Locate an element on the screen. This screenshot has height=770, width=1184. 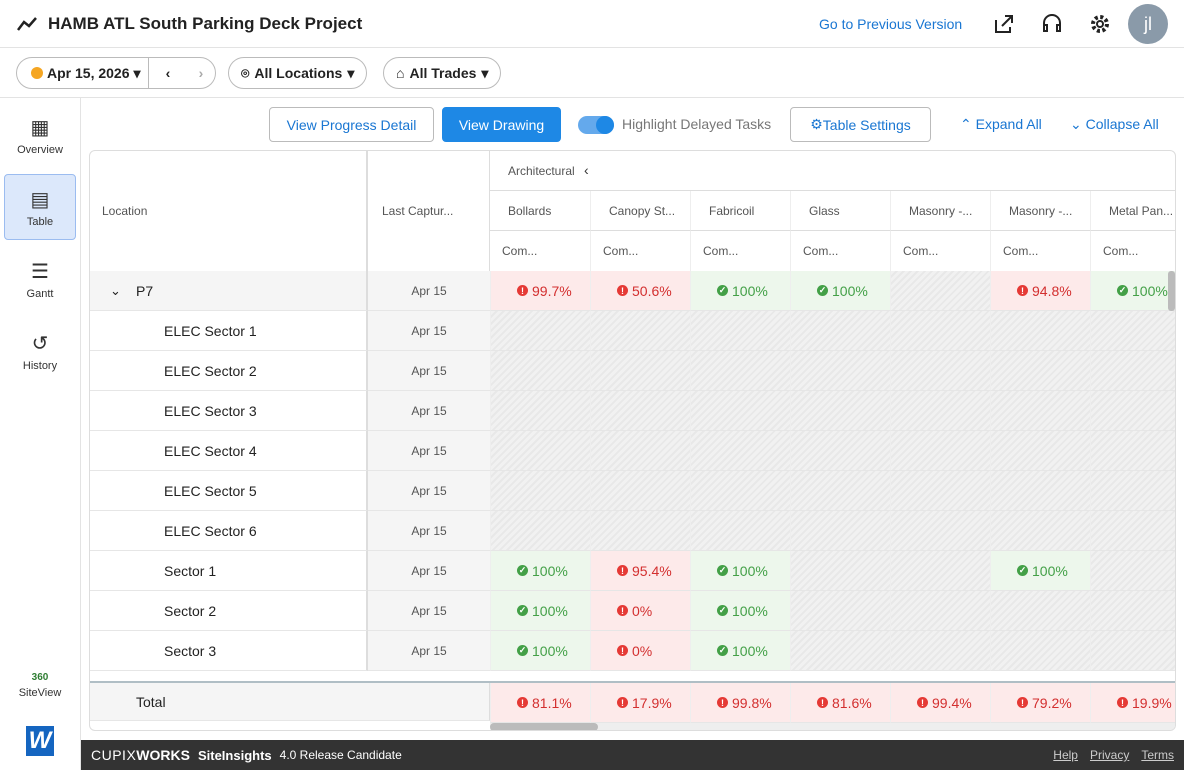
locations-filter: ⌾ All Locations ▾ is located at coordinates (298, 73).